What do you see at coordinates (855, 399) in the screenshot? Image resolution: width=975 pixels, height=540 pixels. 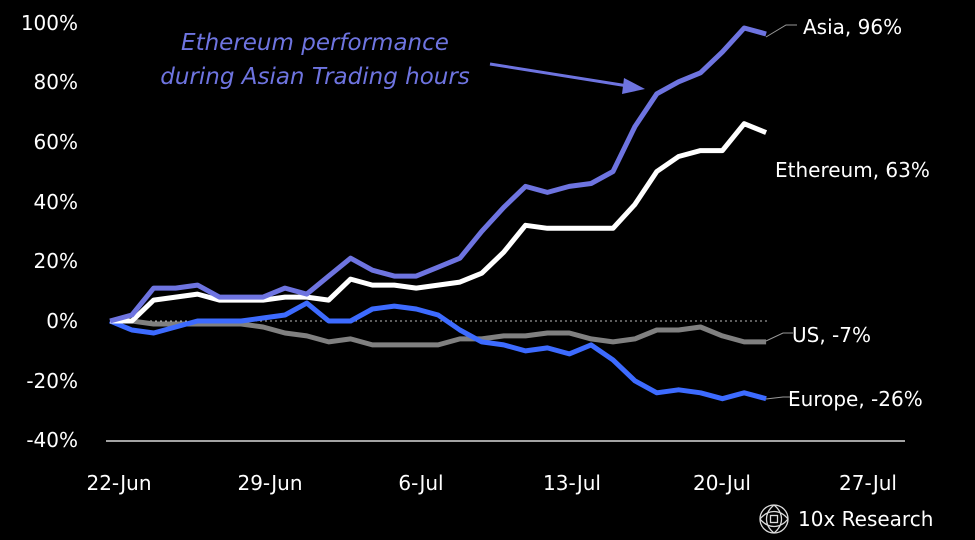 I see `europe-label: Europe, -26%` at bounding box center [855, 399].